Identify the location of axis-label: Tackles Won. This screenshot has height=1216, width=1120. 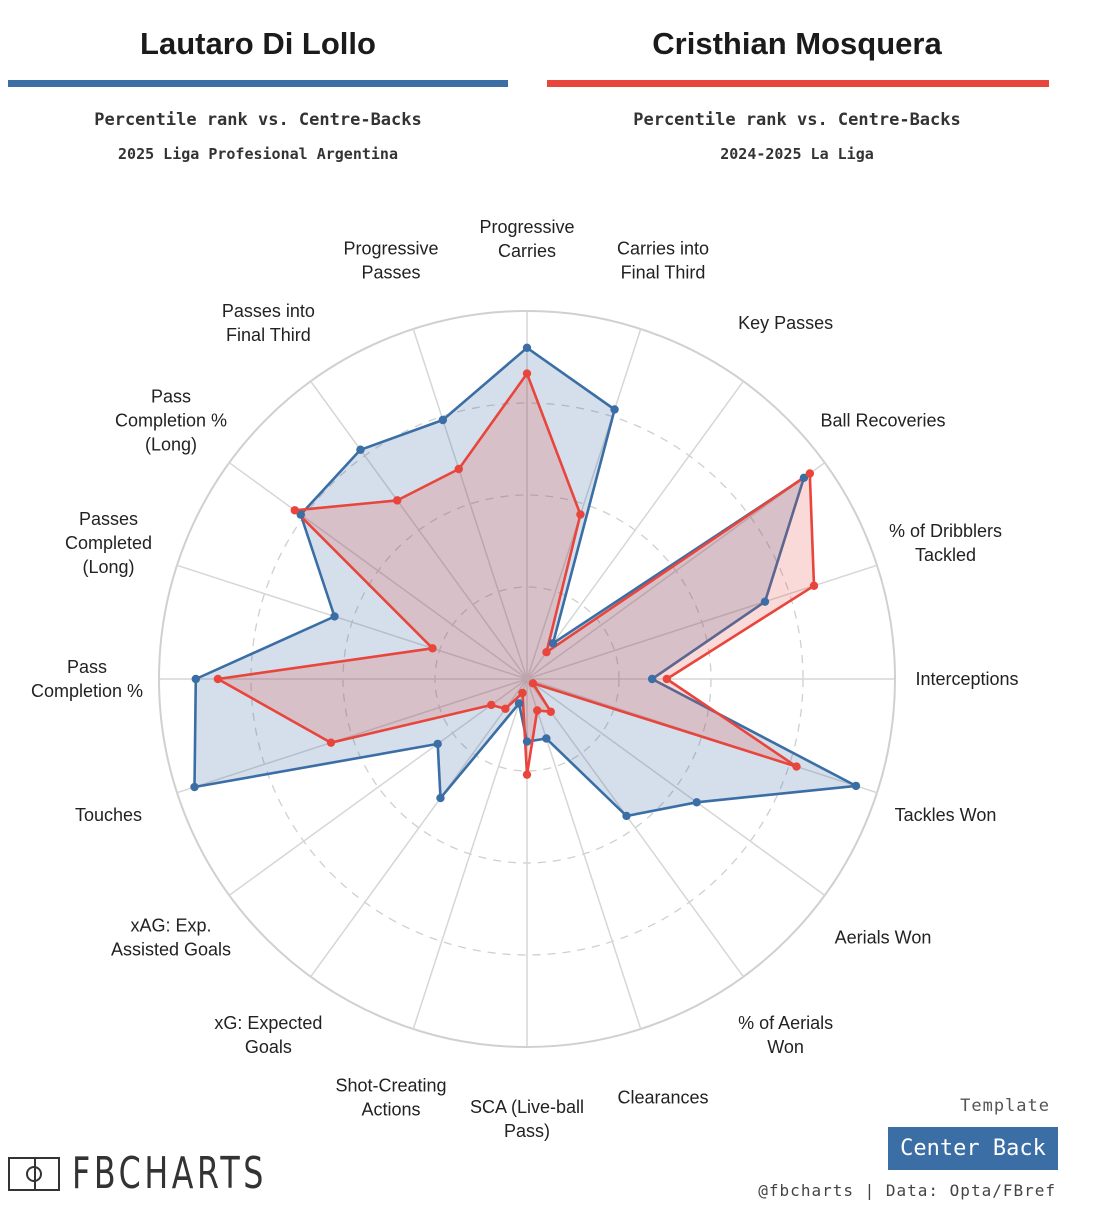
(946, 815).